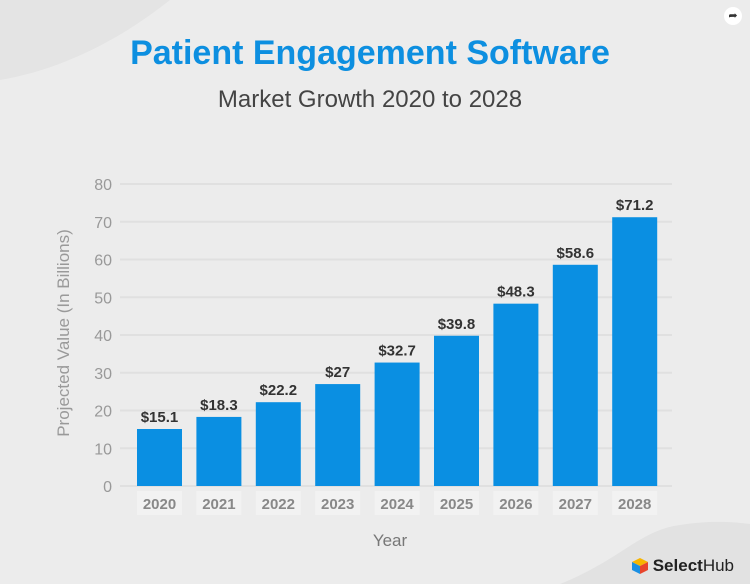 The height and width of the screenshot is (584, 750). What do you see at coordinates (718, 565) in the screenshot?
I see `brand-name-regular: Hub` at bounding box center [718, 565].